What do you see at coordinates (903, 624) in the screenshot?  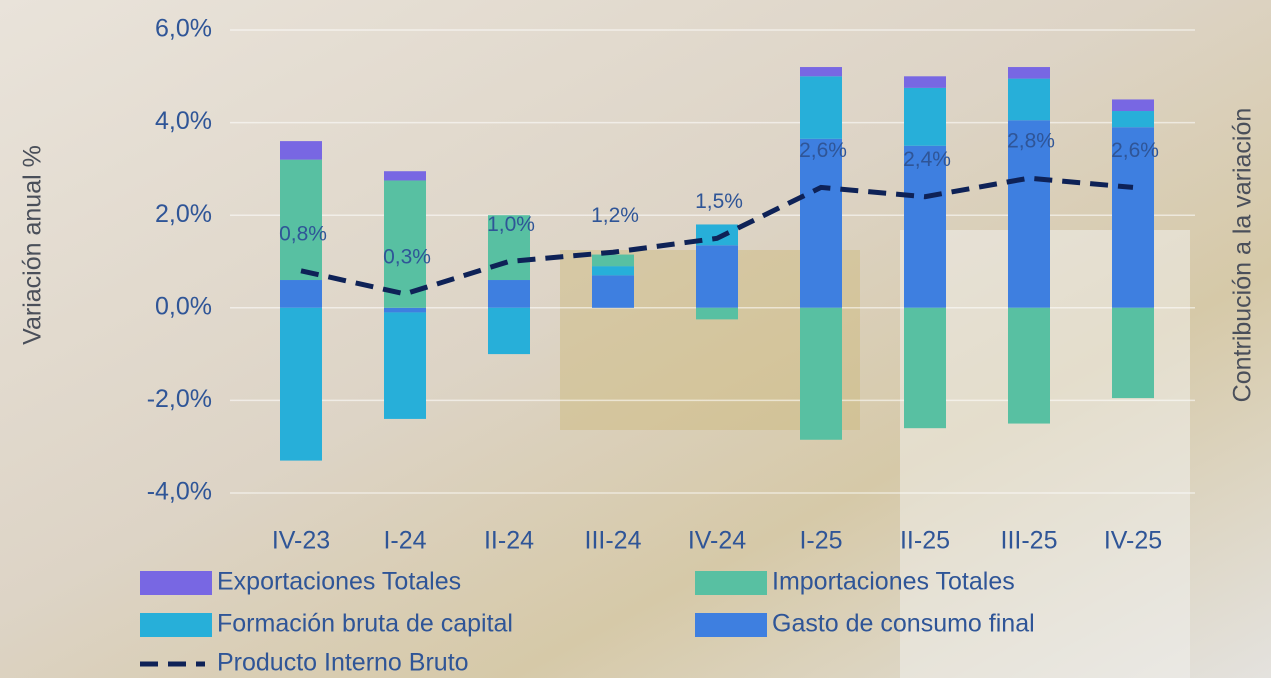 I see `legend-label: Gasto de consumo final` at bounding box center [903, 624].